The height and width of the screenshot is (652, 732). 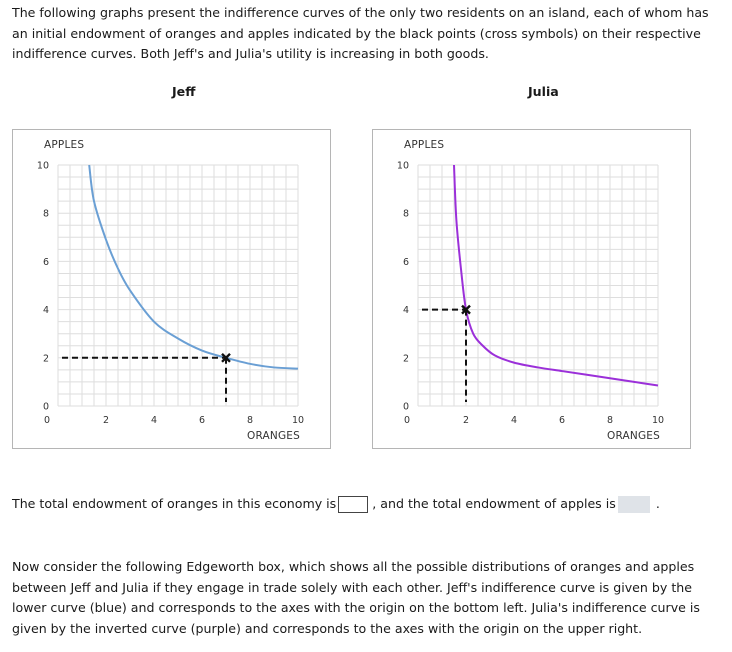 I want to click on jeff-x-tick-label: 8, so click(x=250, y=420).